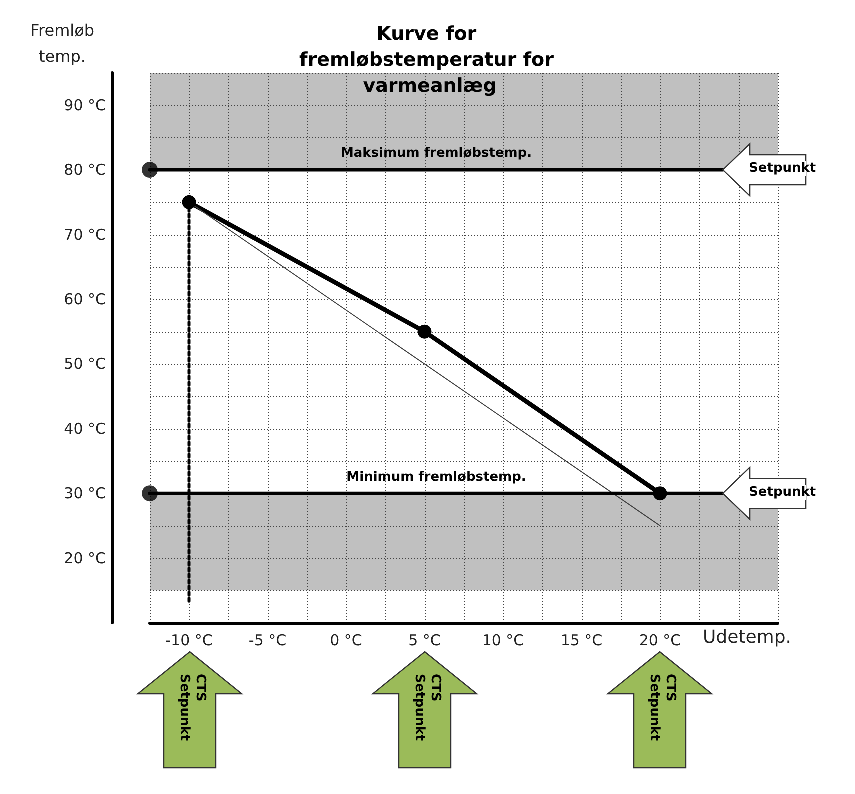  I want to click on series-label: Minimum fremløbstemp., so click(437, 477).